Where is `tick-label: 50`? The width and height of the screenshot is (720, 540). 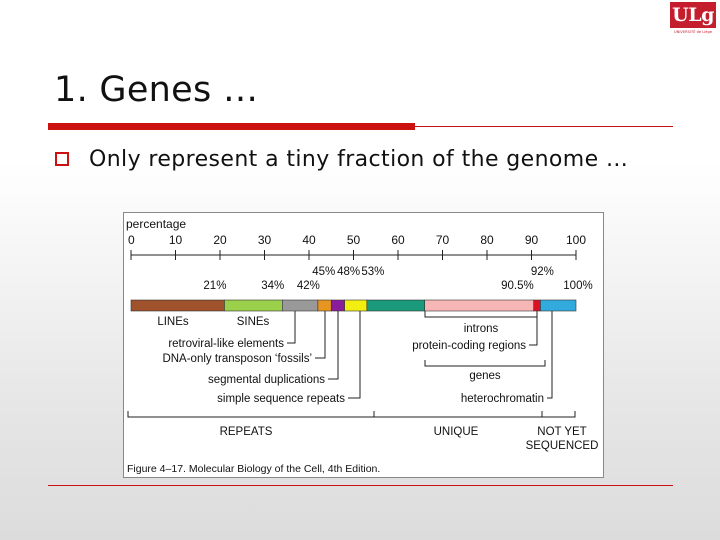
tick-label: 50 is located at coordinates (354, 240).